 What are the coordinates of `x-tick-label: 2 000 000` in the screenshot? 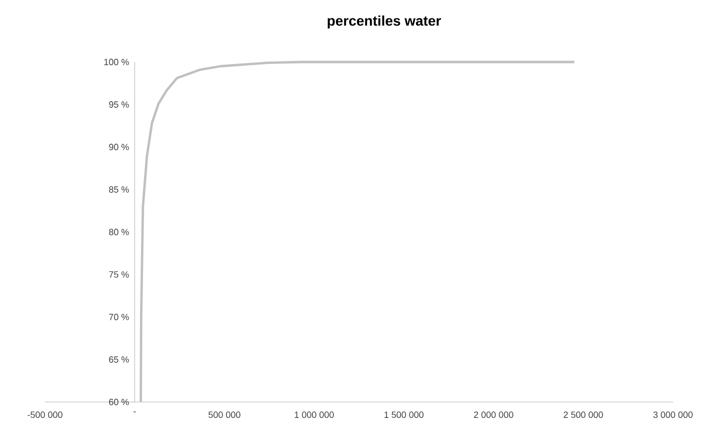 It's located at (494, 415).